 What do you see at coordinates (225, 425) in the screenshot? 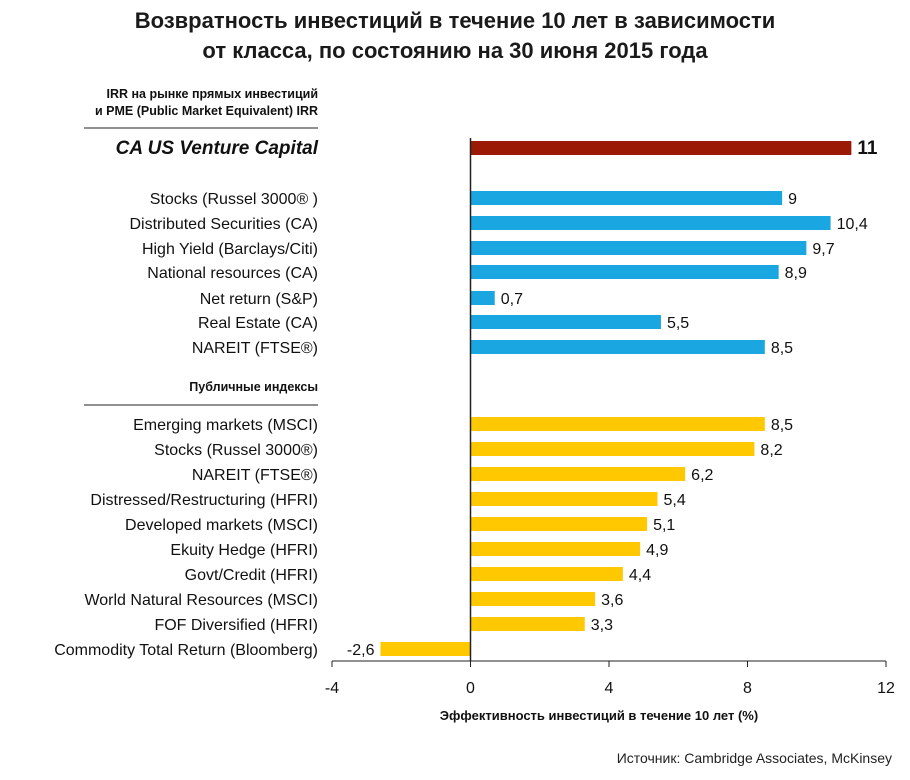
I see `category-label: Emerging markets (MSCI)` at bounding box center [225, 425].